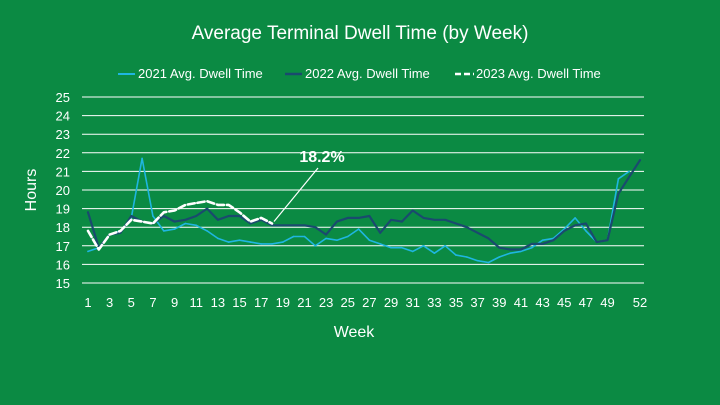 The width and height of the screenshot is (720, 405). Describe the element at coordinates (239, 302) in the screenshot. I see `x-tick-label: 15` at that location.